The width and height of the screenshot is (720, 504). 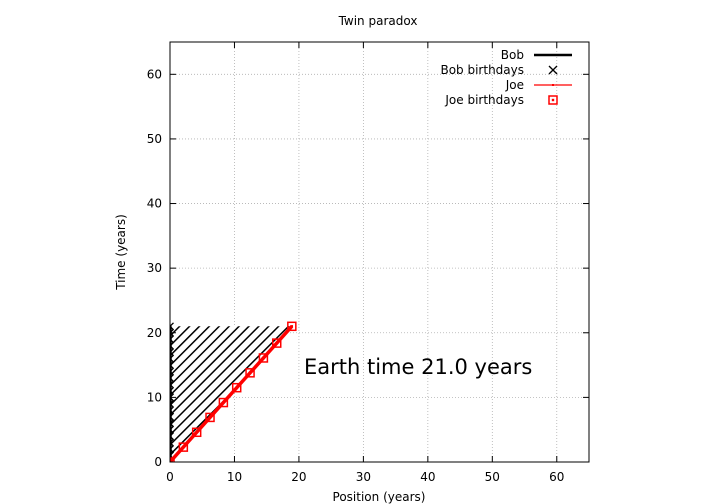 I want to click on legend-label-bob-birthdays: Bob birthdays, so click(x=482, y=70).